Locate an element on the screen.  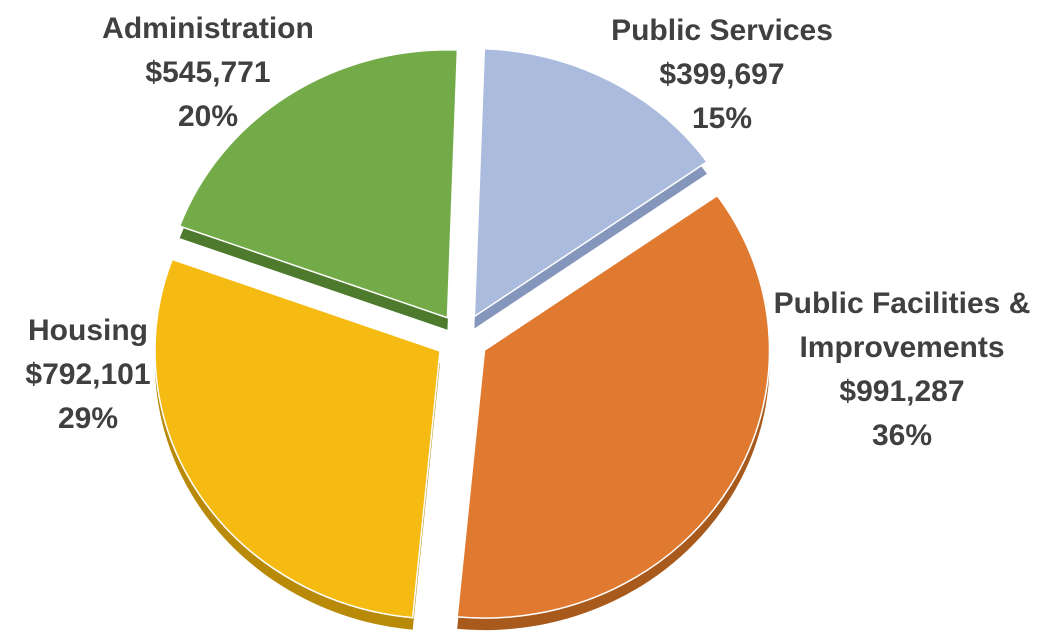
slice-value-label: $399,697 is located at coordinates (721, 74).